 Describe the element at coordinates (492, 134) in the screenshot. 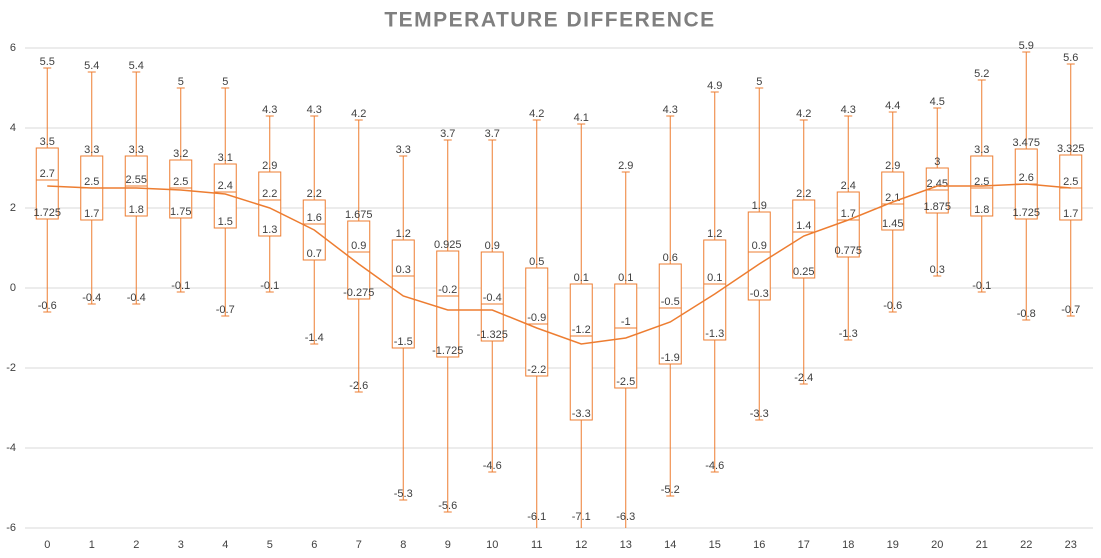

I see `data-label: 3.7` at that location.